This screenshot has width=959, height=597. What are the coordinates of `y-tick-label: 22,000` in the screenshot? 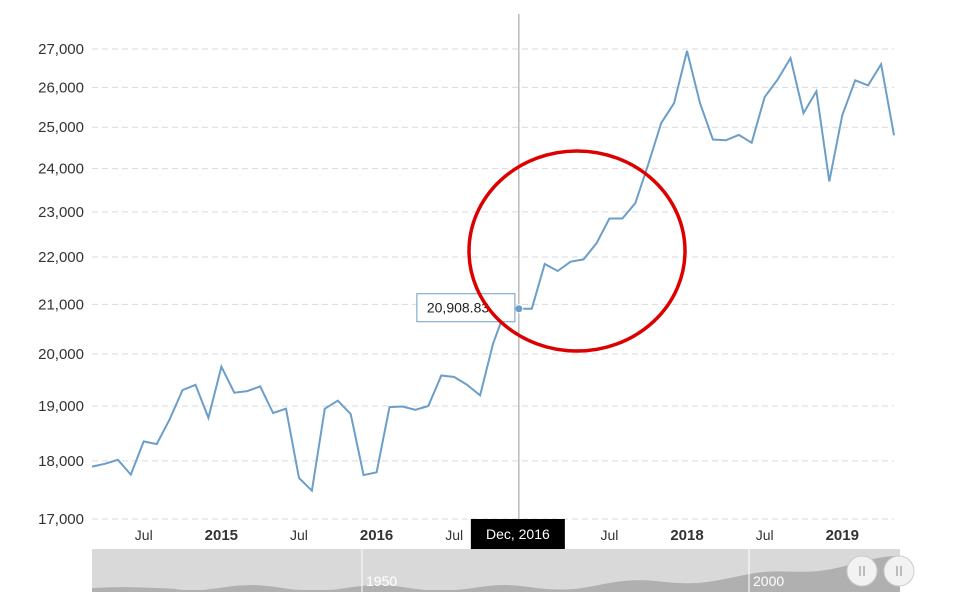 It's located at (61, 257).